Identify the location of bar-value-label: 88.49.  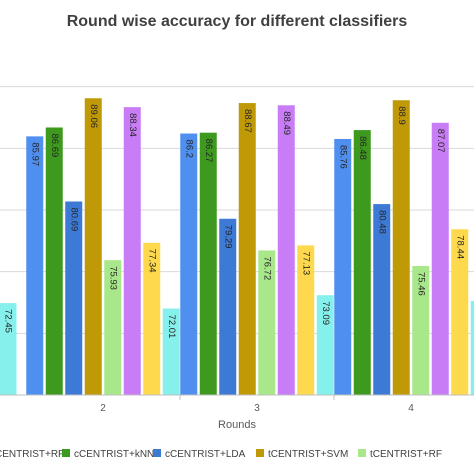
(286, 123).